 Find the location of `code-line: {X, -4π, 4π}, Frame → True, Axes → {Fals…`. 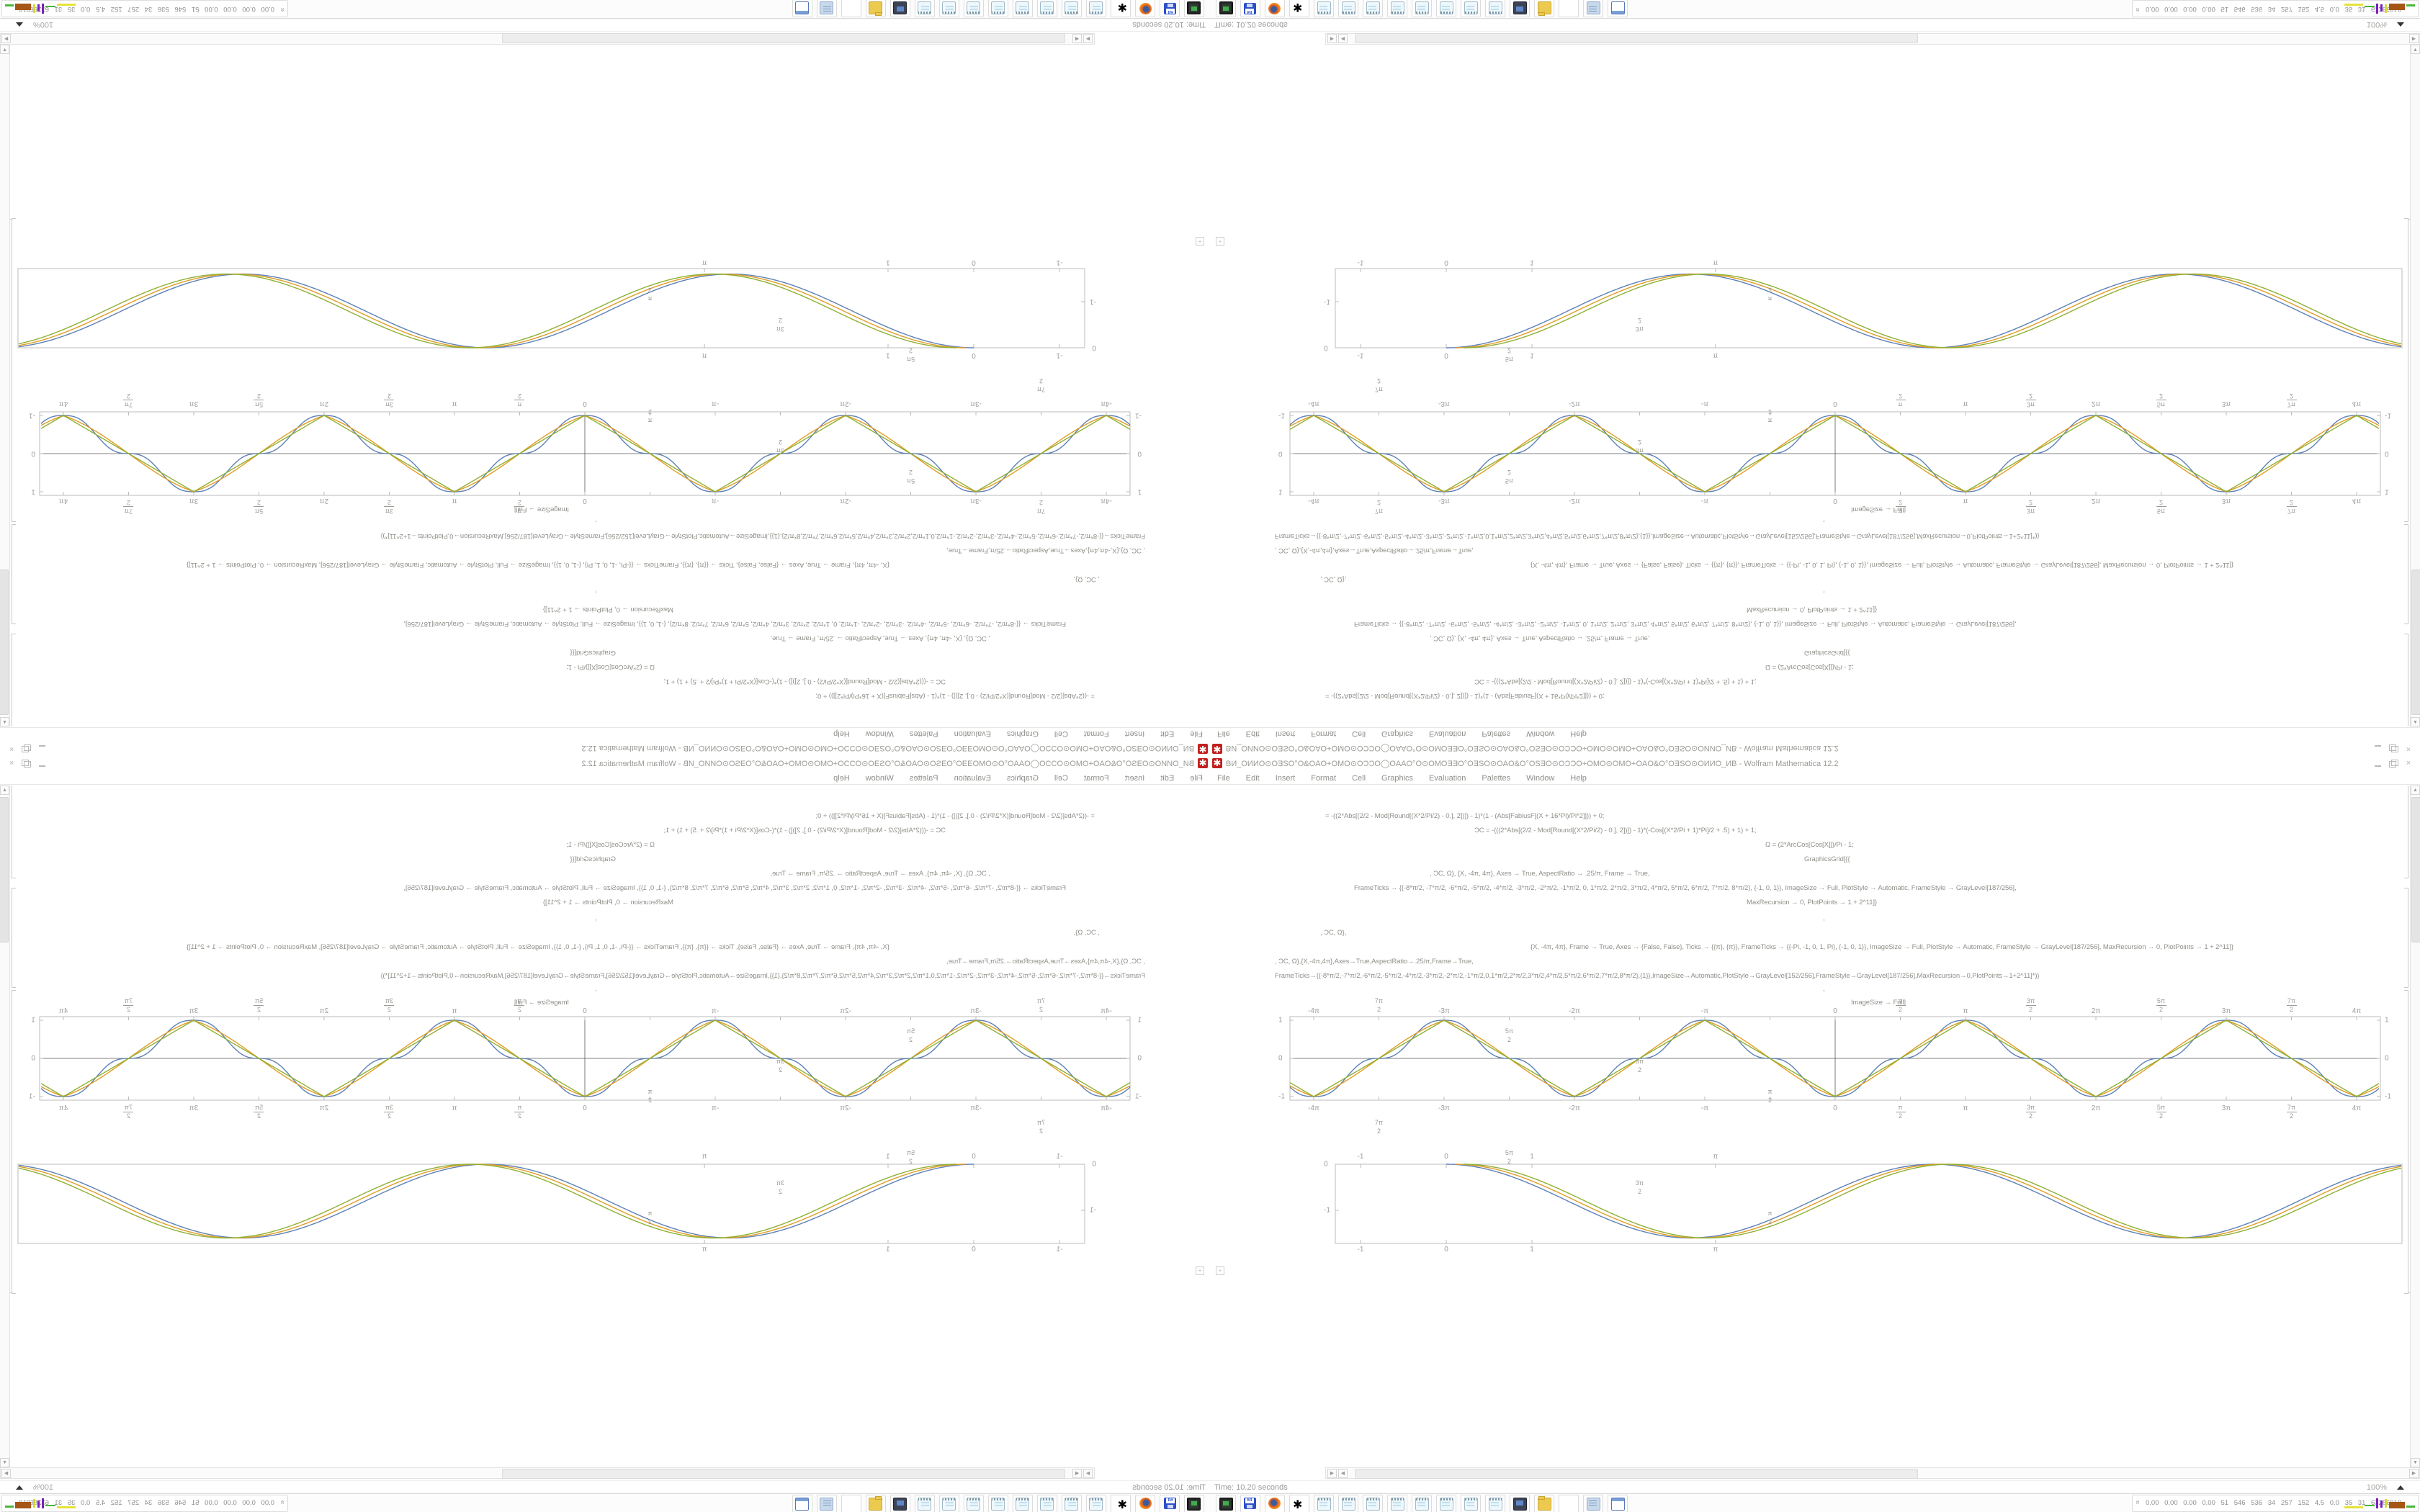

code-line: {X, -4π, 4π}, Frame → True, Axes → {Fals… is located at coordinates (1882, 947).